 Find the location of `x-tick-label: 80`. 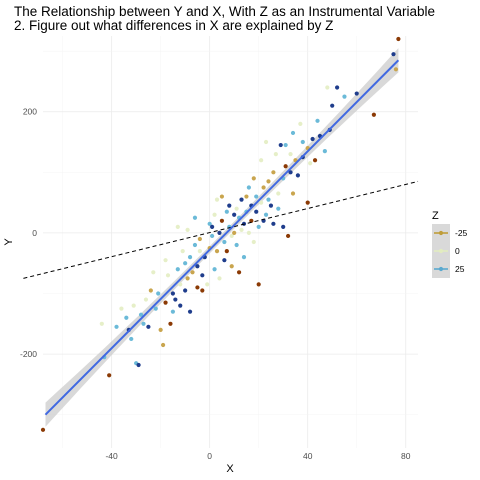

x-tick-label: 80 is located at coordinates (406, 456).